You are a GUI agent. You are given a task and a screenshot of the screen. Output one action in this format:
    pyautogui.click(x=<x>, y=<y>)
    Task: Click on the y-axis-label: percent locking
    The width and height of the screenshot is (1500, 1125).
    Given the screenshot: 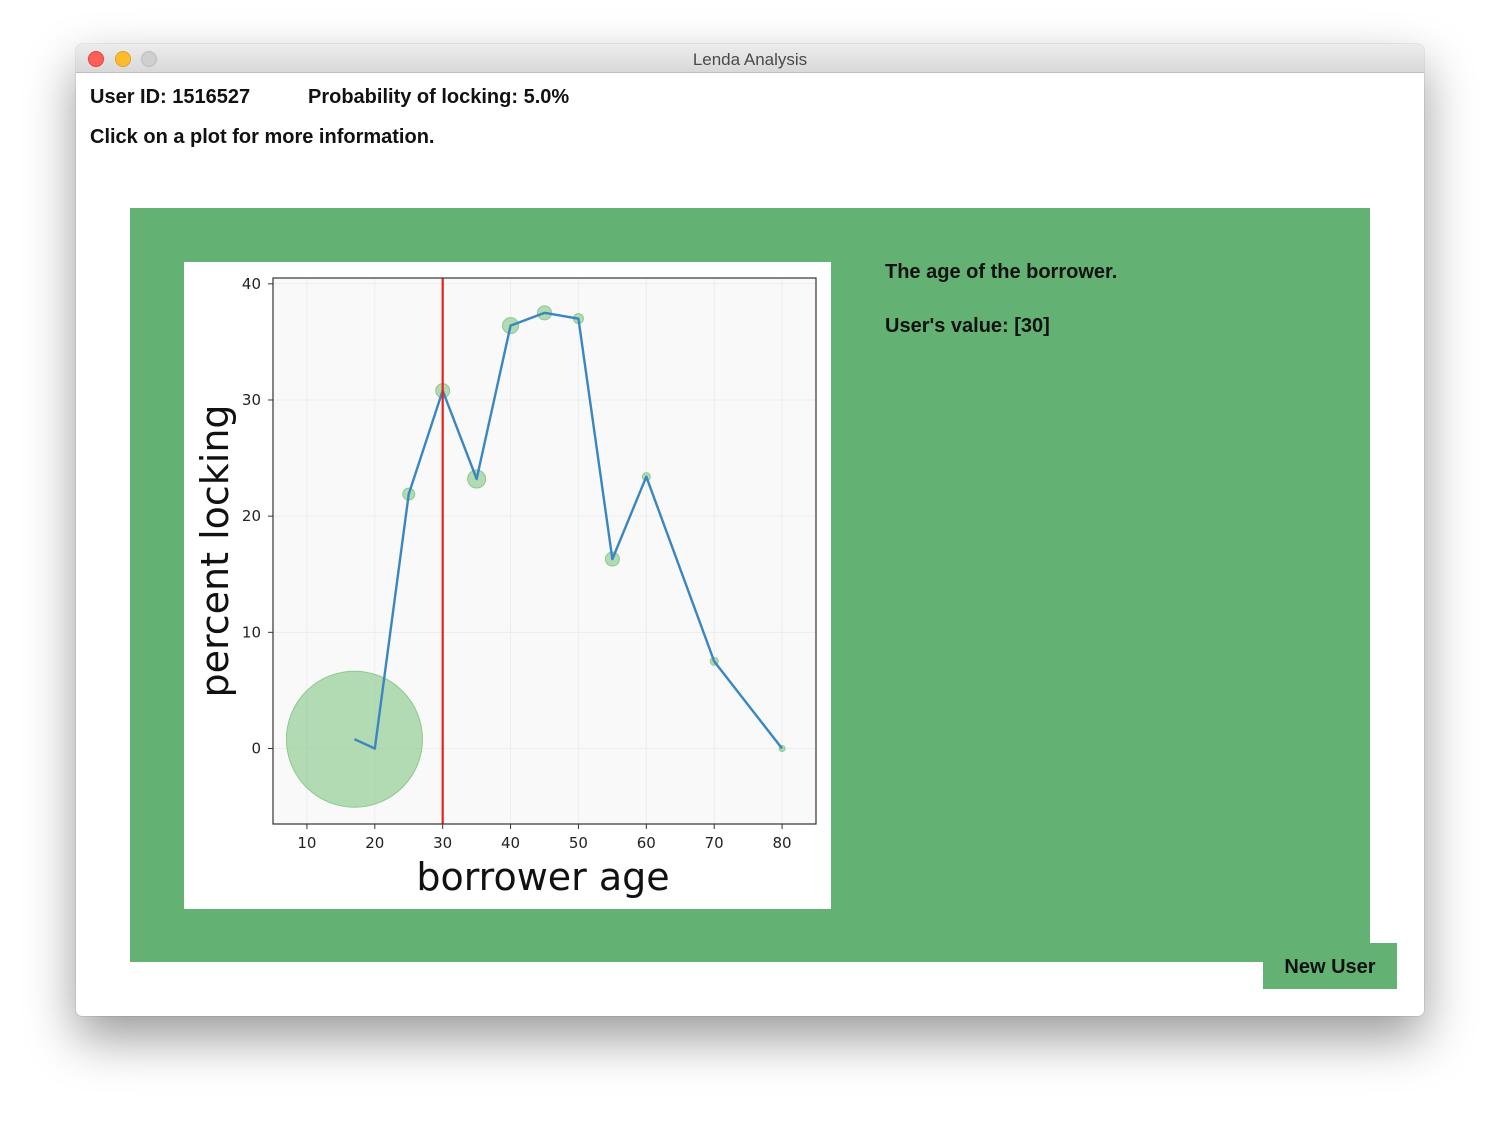 What is the action you would take?
    pyautogui.click(x=215, y=550)
    